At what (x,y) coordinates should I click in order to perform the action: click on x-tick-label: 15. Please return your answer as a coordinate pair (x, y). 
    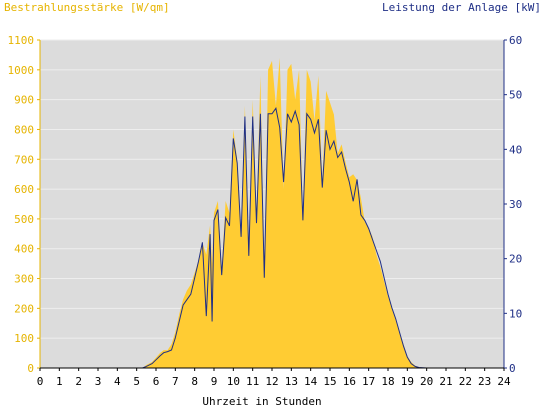
    Looking at the image, I should click on (329, 381).